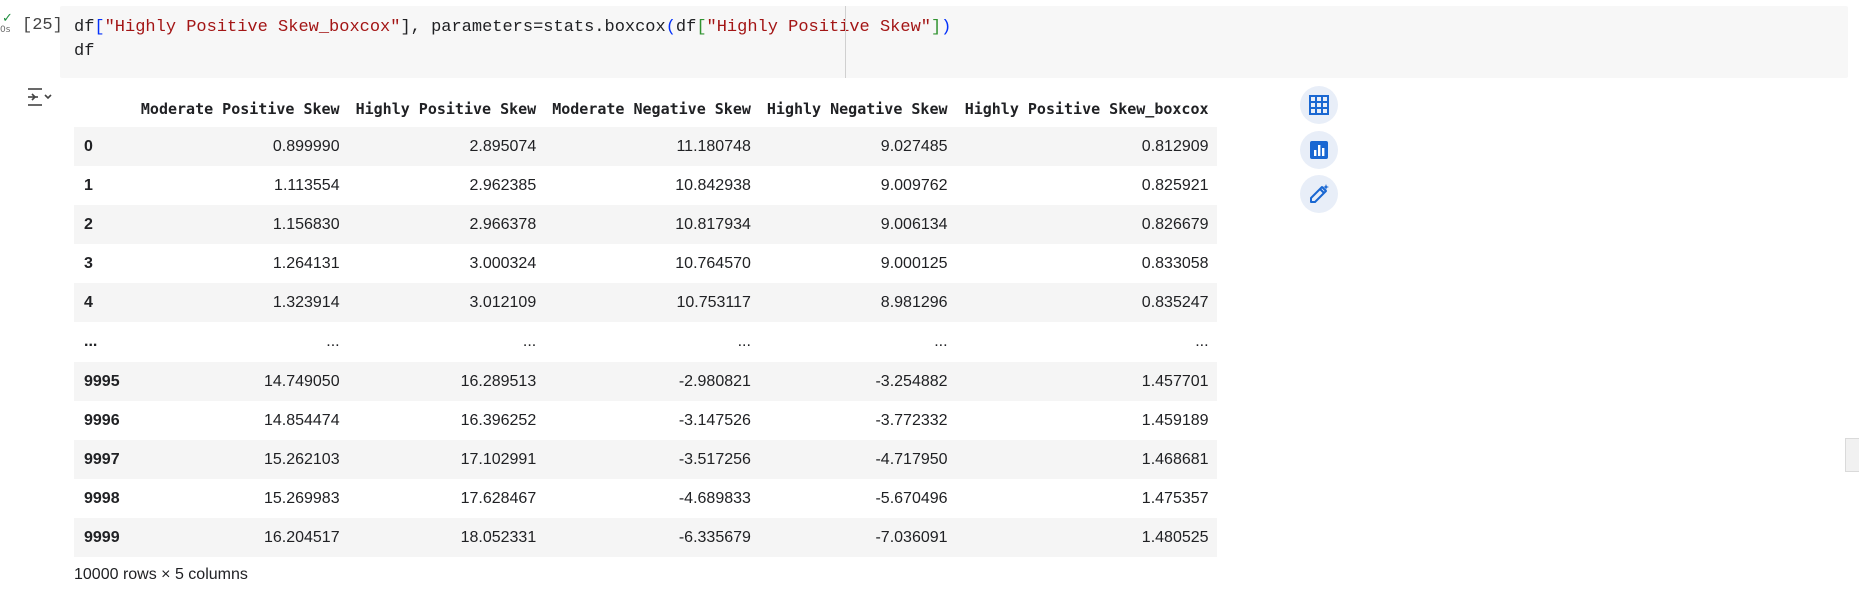 The image size is (1859, 605). Describe the element at coordinates (5, 30) in the screenshot. I see `execution-time: 0s` at that location.